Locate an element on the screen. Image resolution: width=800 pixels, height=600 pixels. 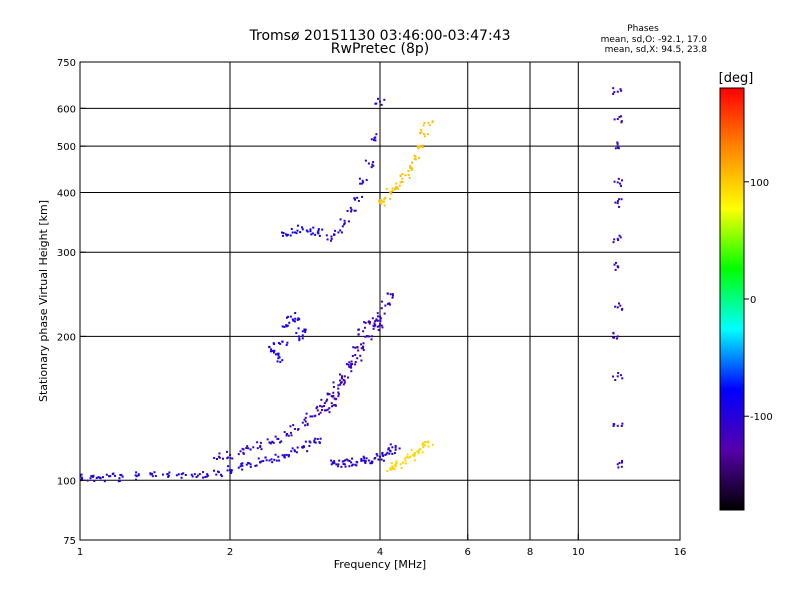
x-tick-label: 1 is located at coordinates (80, 552).